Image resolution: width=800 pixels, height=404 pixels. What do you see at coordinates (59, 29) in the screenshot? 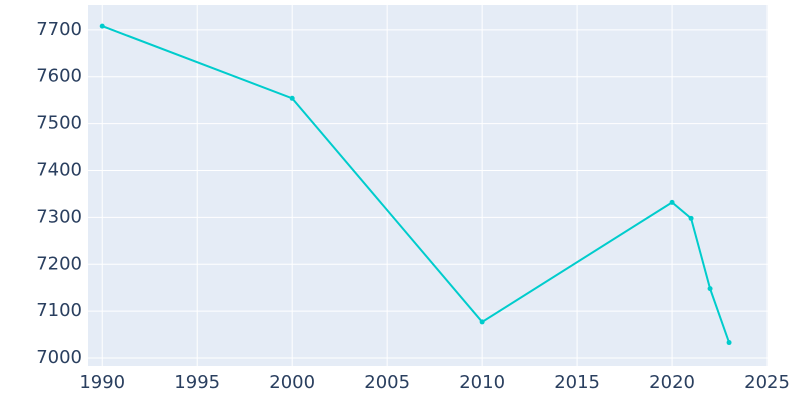
I see `y-tick-label: 7700` at bounding box center [59, 29].